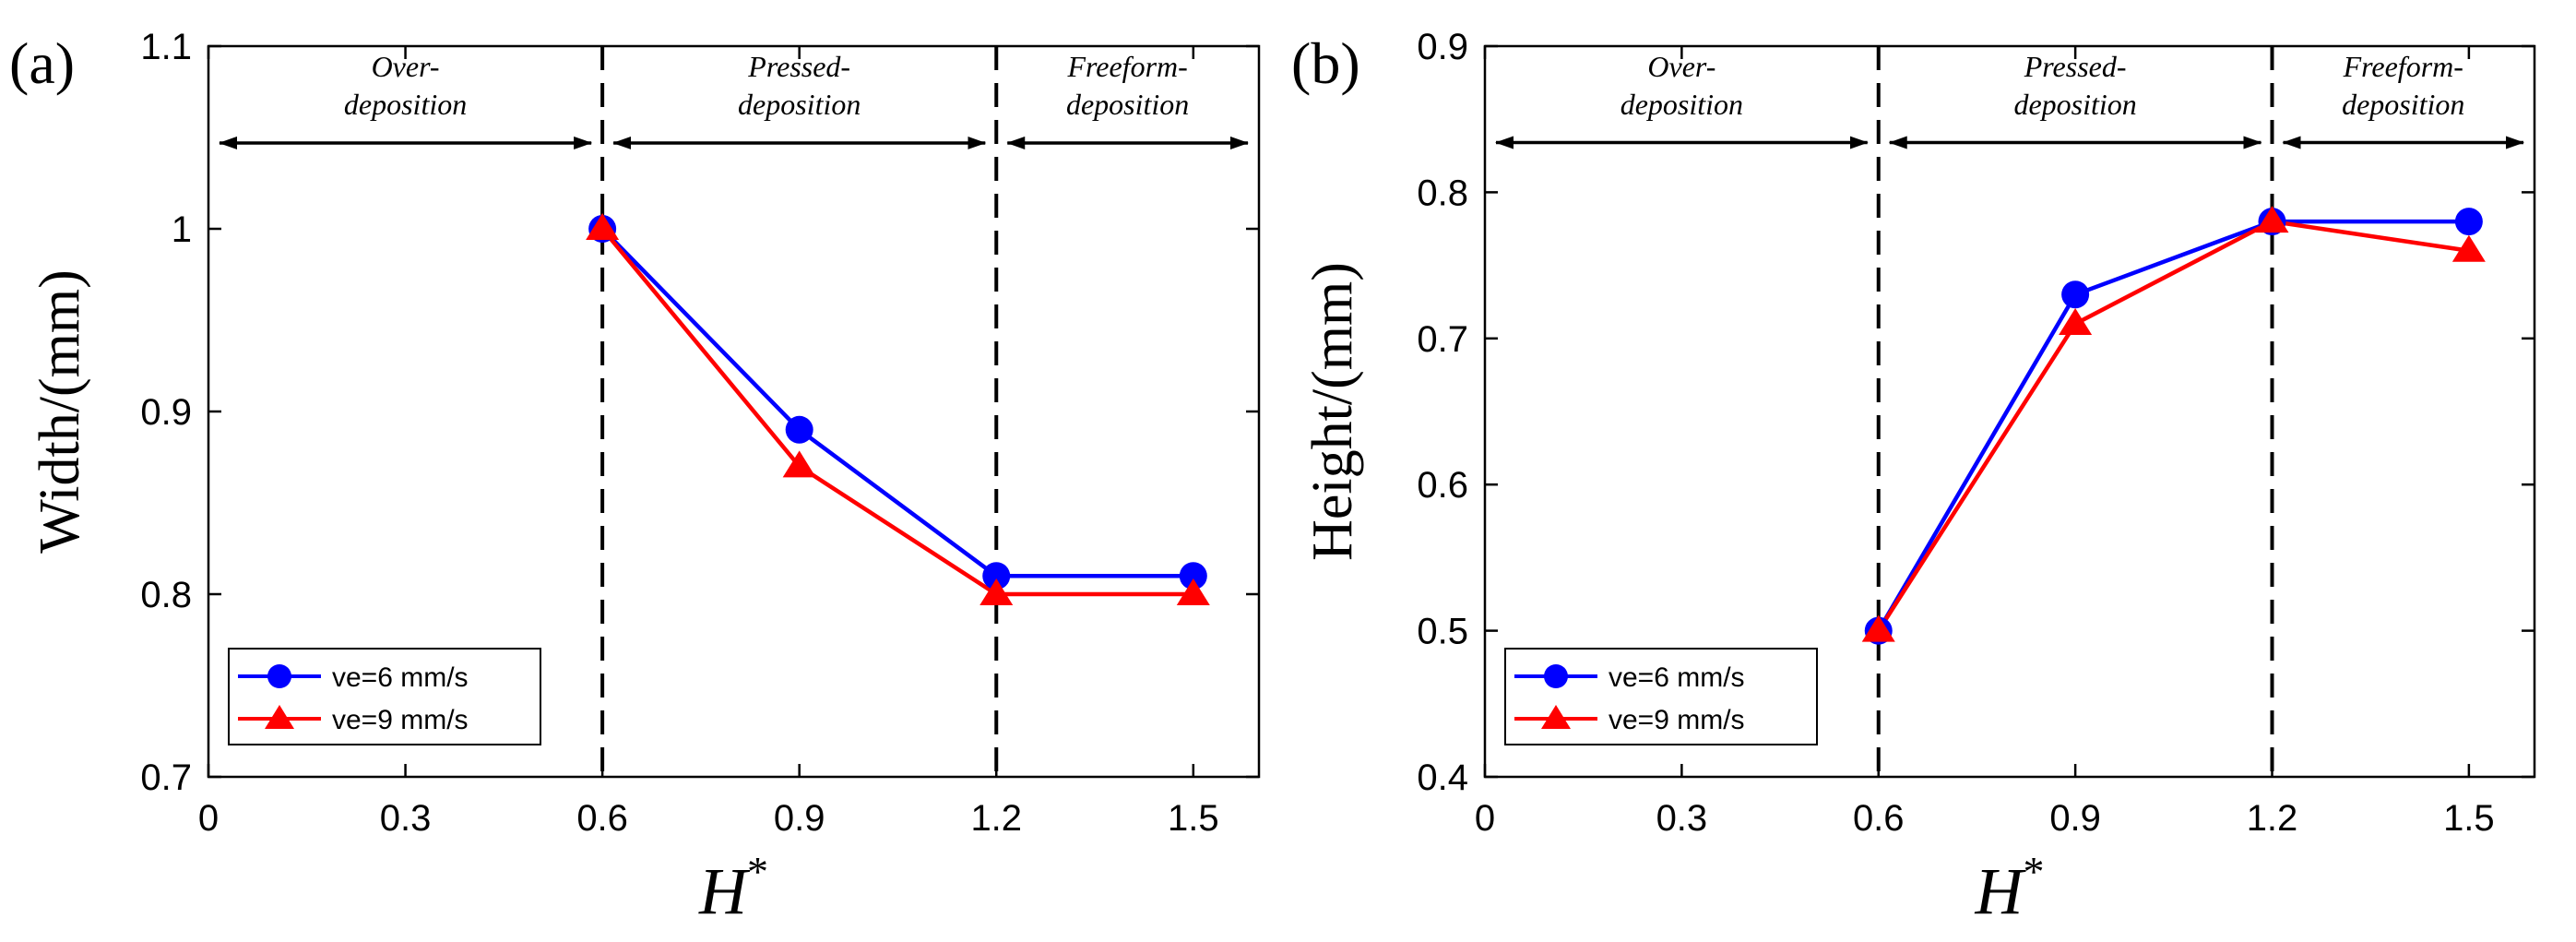 The height and width of the screenshot is (942, 2576). What do you see at coordinates (1332, 412) in the screenshot?
I see `y-axis-label: Height/(mm)` at bounding box center [1332, 412].